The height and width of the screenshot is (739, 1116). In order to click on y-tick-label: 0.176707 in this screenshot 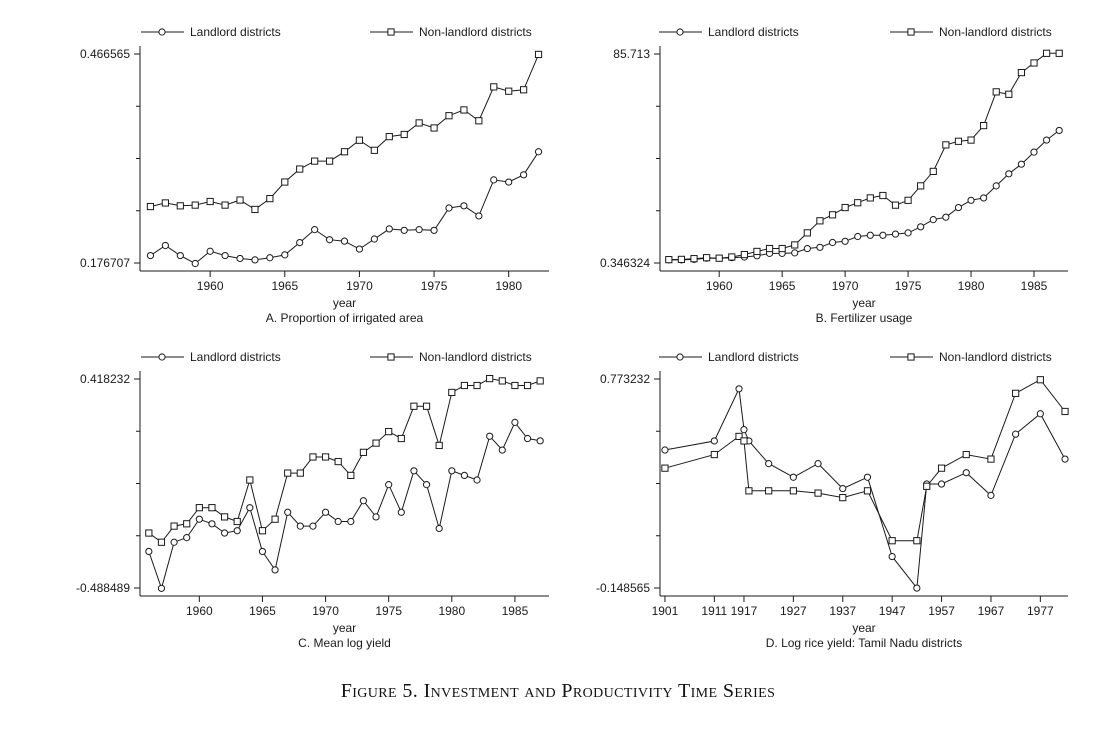, I will do `click(105, 263)`.